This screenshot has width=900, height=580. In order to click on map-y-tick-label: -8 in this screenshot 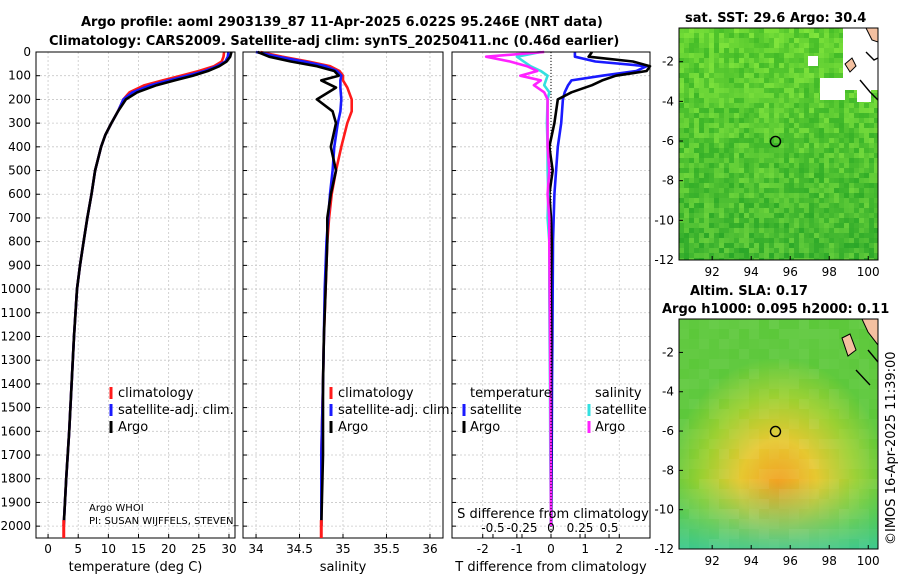, I will do `click(668, 470)`.